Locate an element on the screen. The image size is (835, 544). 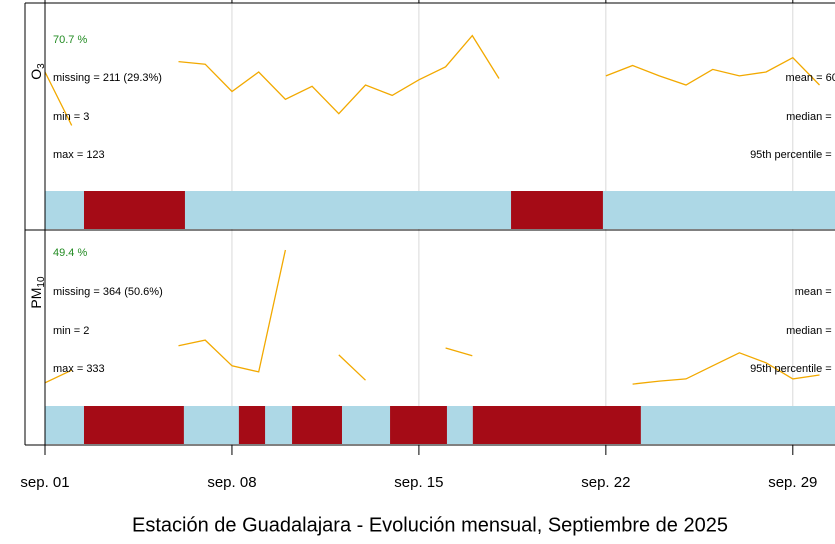
panel-label-name: PM is located at coordinates (36, 298).